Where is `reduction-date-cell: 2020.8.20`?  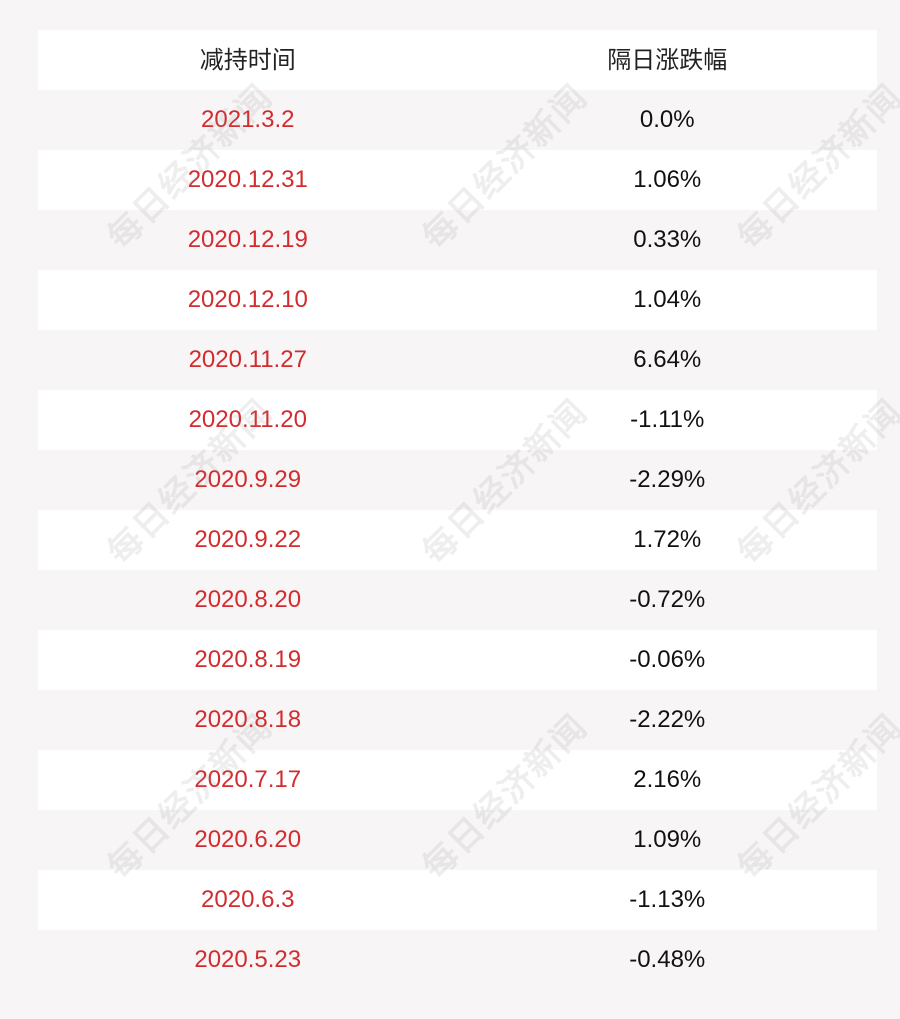 reduction-date-cell: 2020.8.20 is located at coordinates (248, 599).